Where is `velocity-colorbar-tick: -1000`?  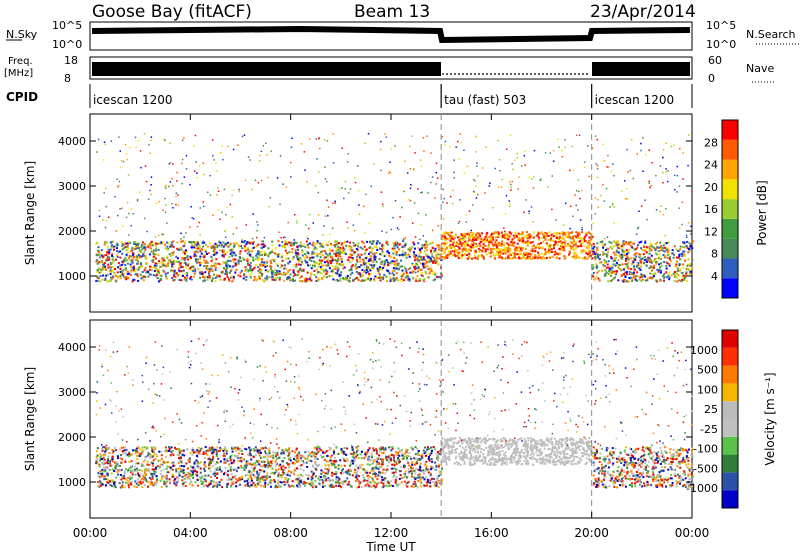 velocity-colorbar-tick: -1000 is located at coordinates (702, 488).